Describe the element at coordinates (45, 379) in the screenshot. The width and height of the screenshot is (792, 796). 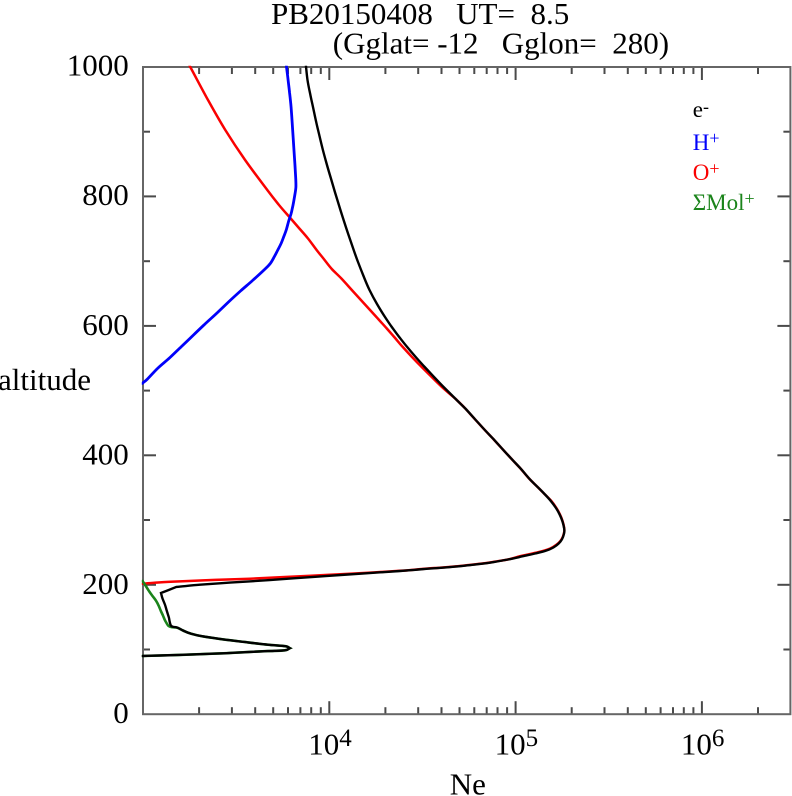
I see `svg-text: altitude` at that location.